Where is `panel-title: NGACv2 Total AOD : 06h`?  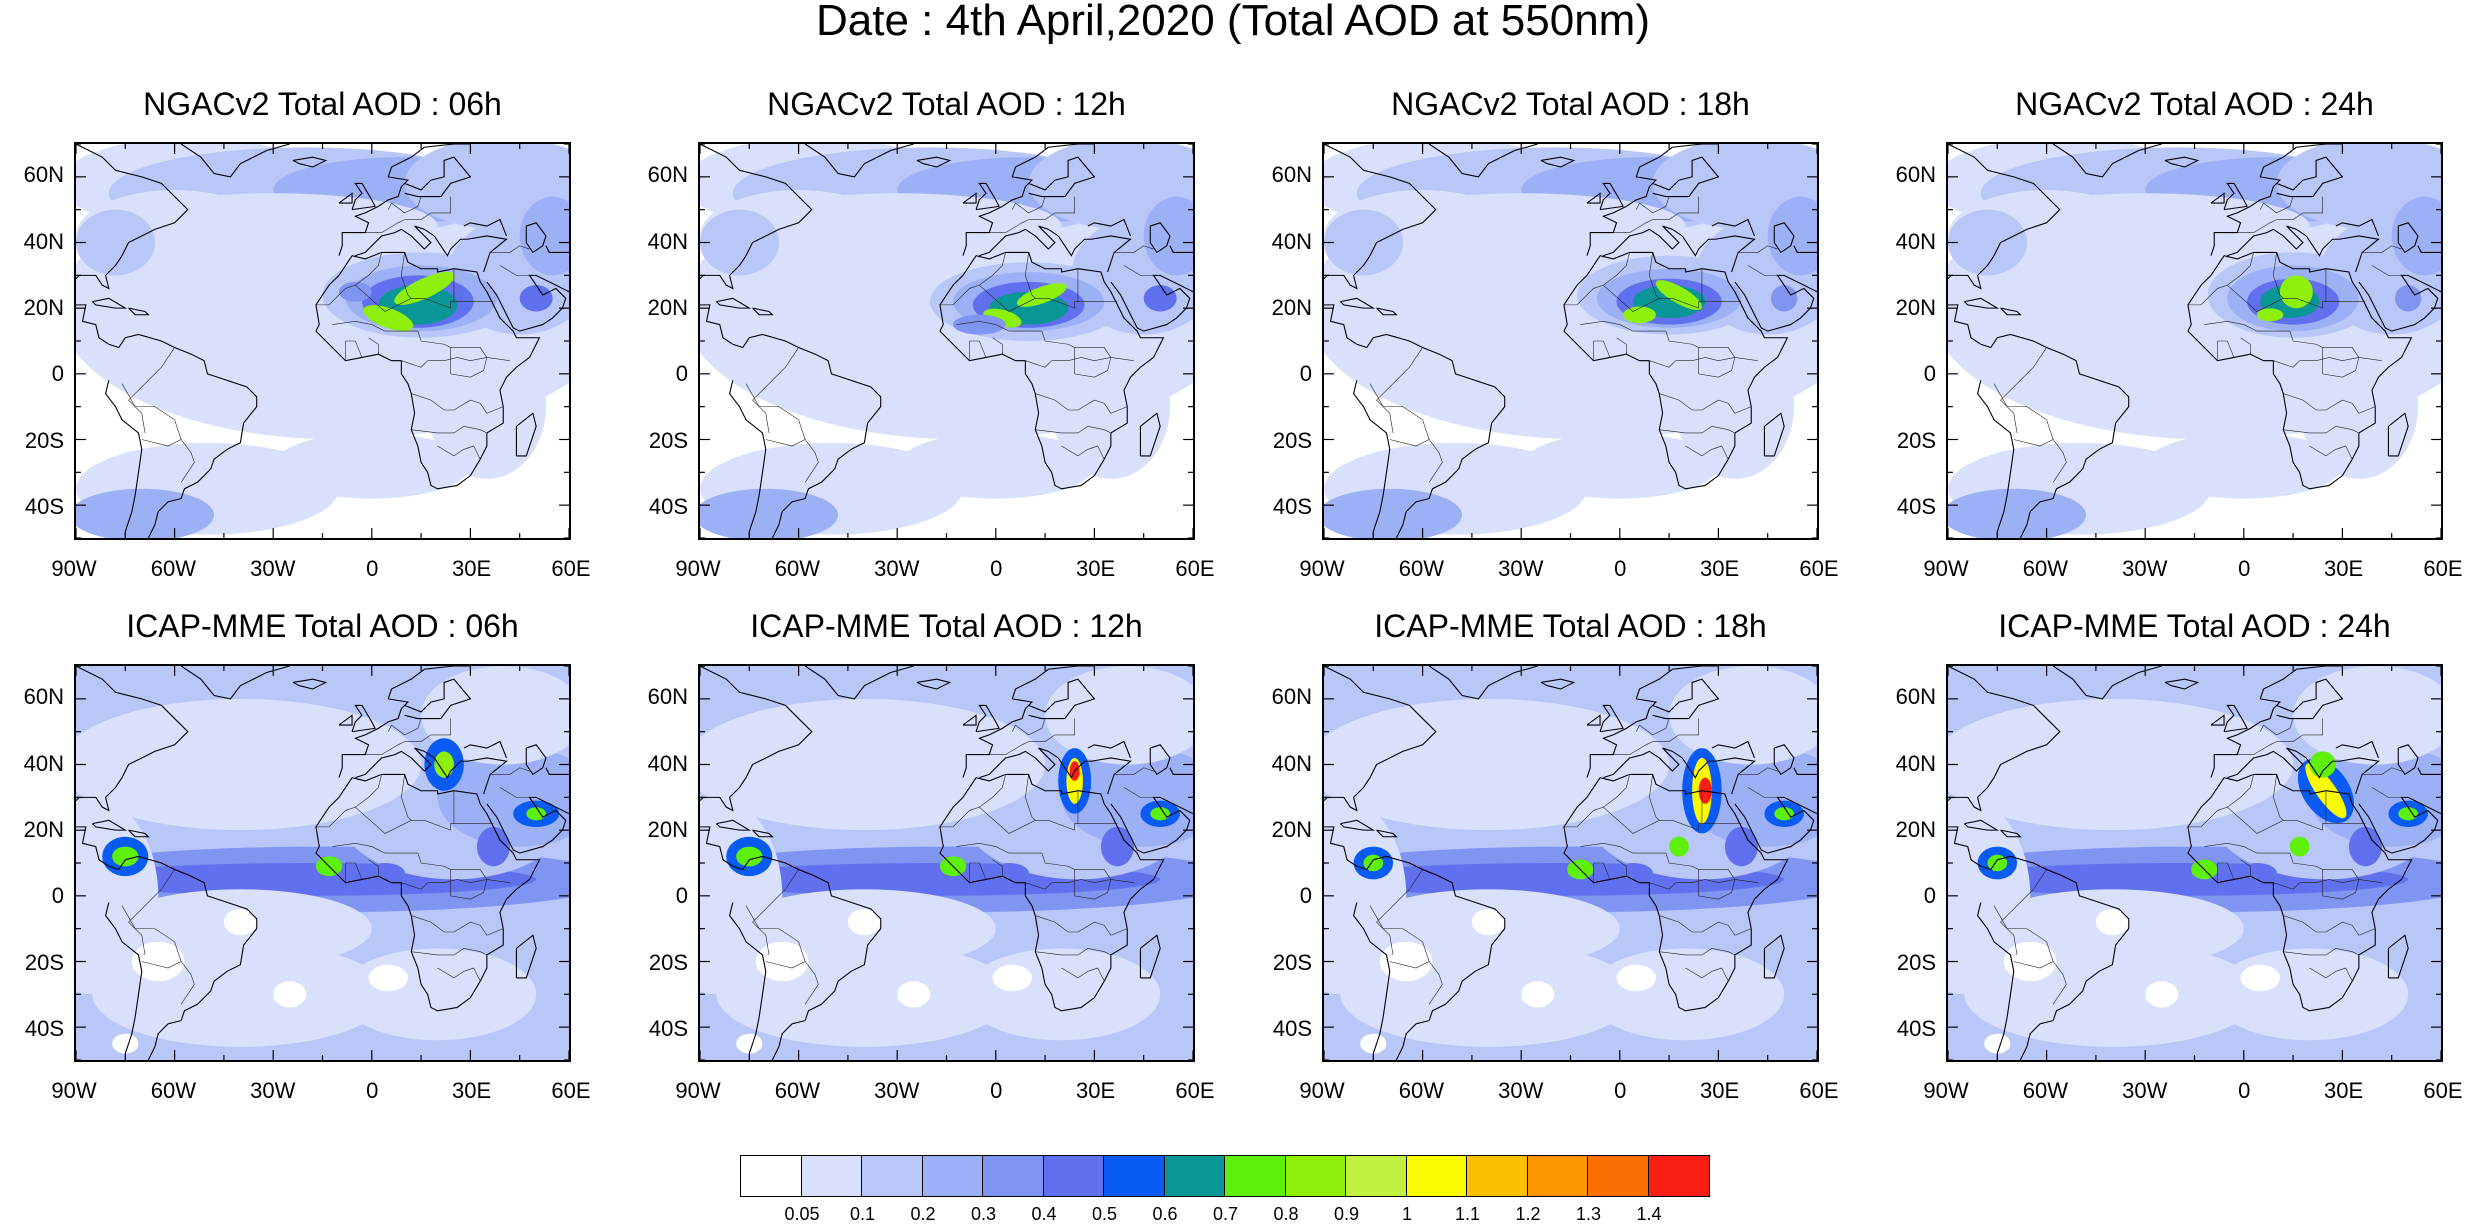 panel-title: NGACv2 Total AOD : 06h is located at coordinates (323, 104).